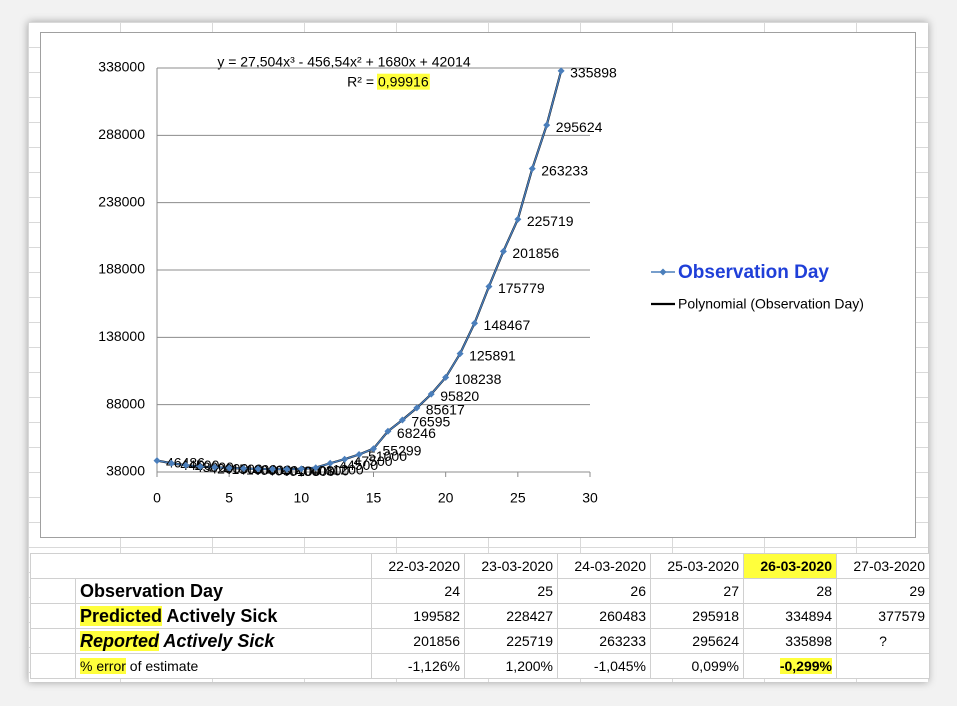 This screenshot has height=706, width=957. What do you see at coordinates (889, 566) in the screenshot?
I see `date: 27-03-2020` at bounding box center [889, 566].